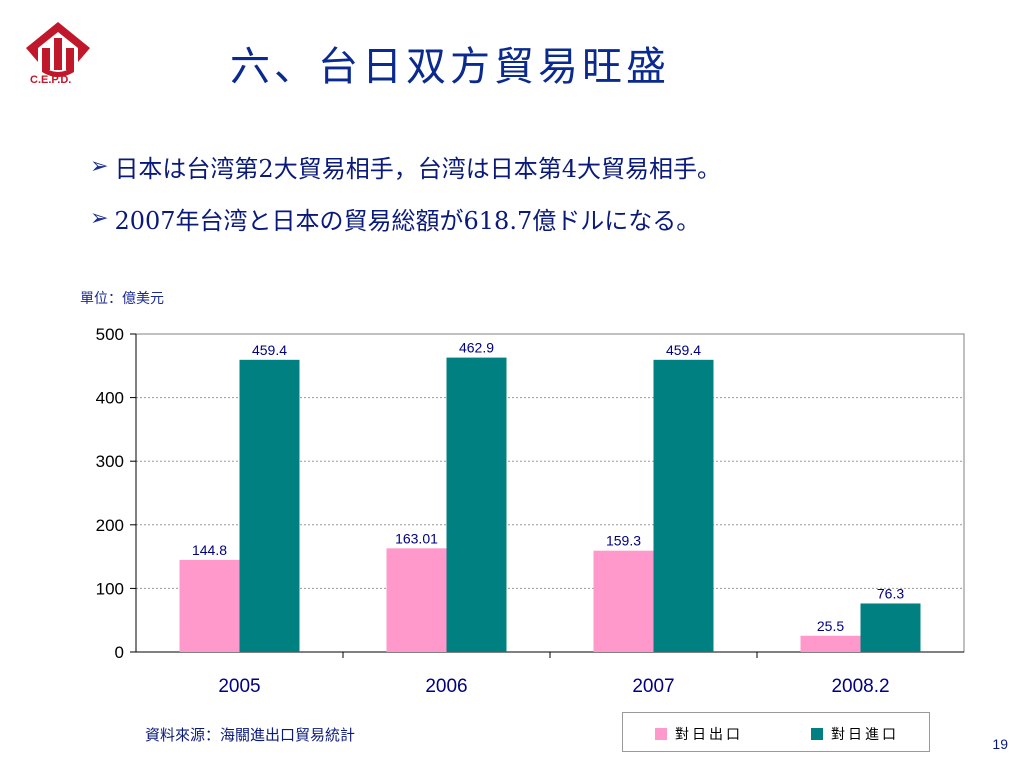 The height and width of the screenshot is (768, 1024). Describe the element at coordinates (51, 80) in the screenshot. I see `logo-text: C.E.P.D.` at that location.